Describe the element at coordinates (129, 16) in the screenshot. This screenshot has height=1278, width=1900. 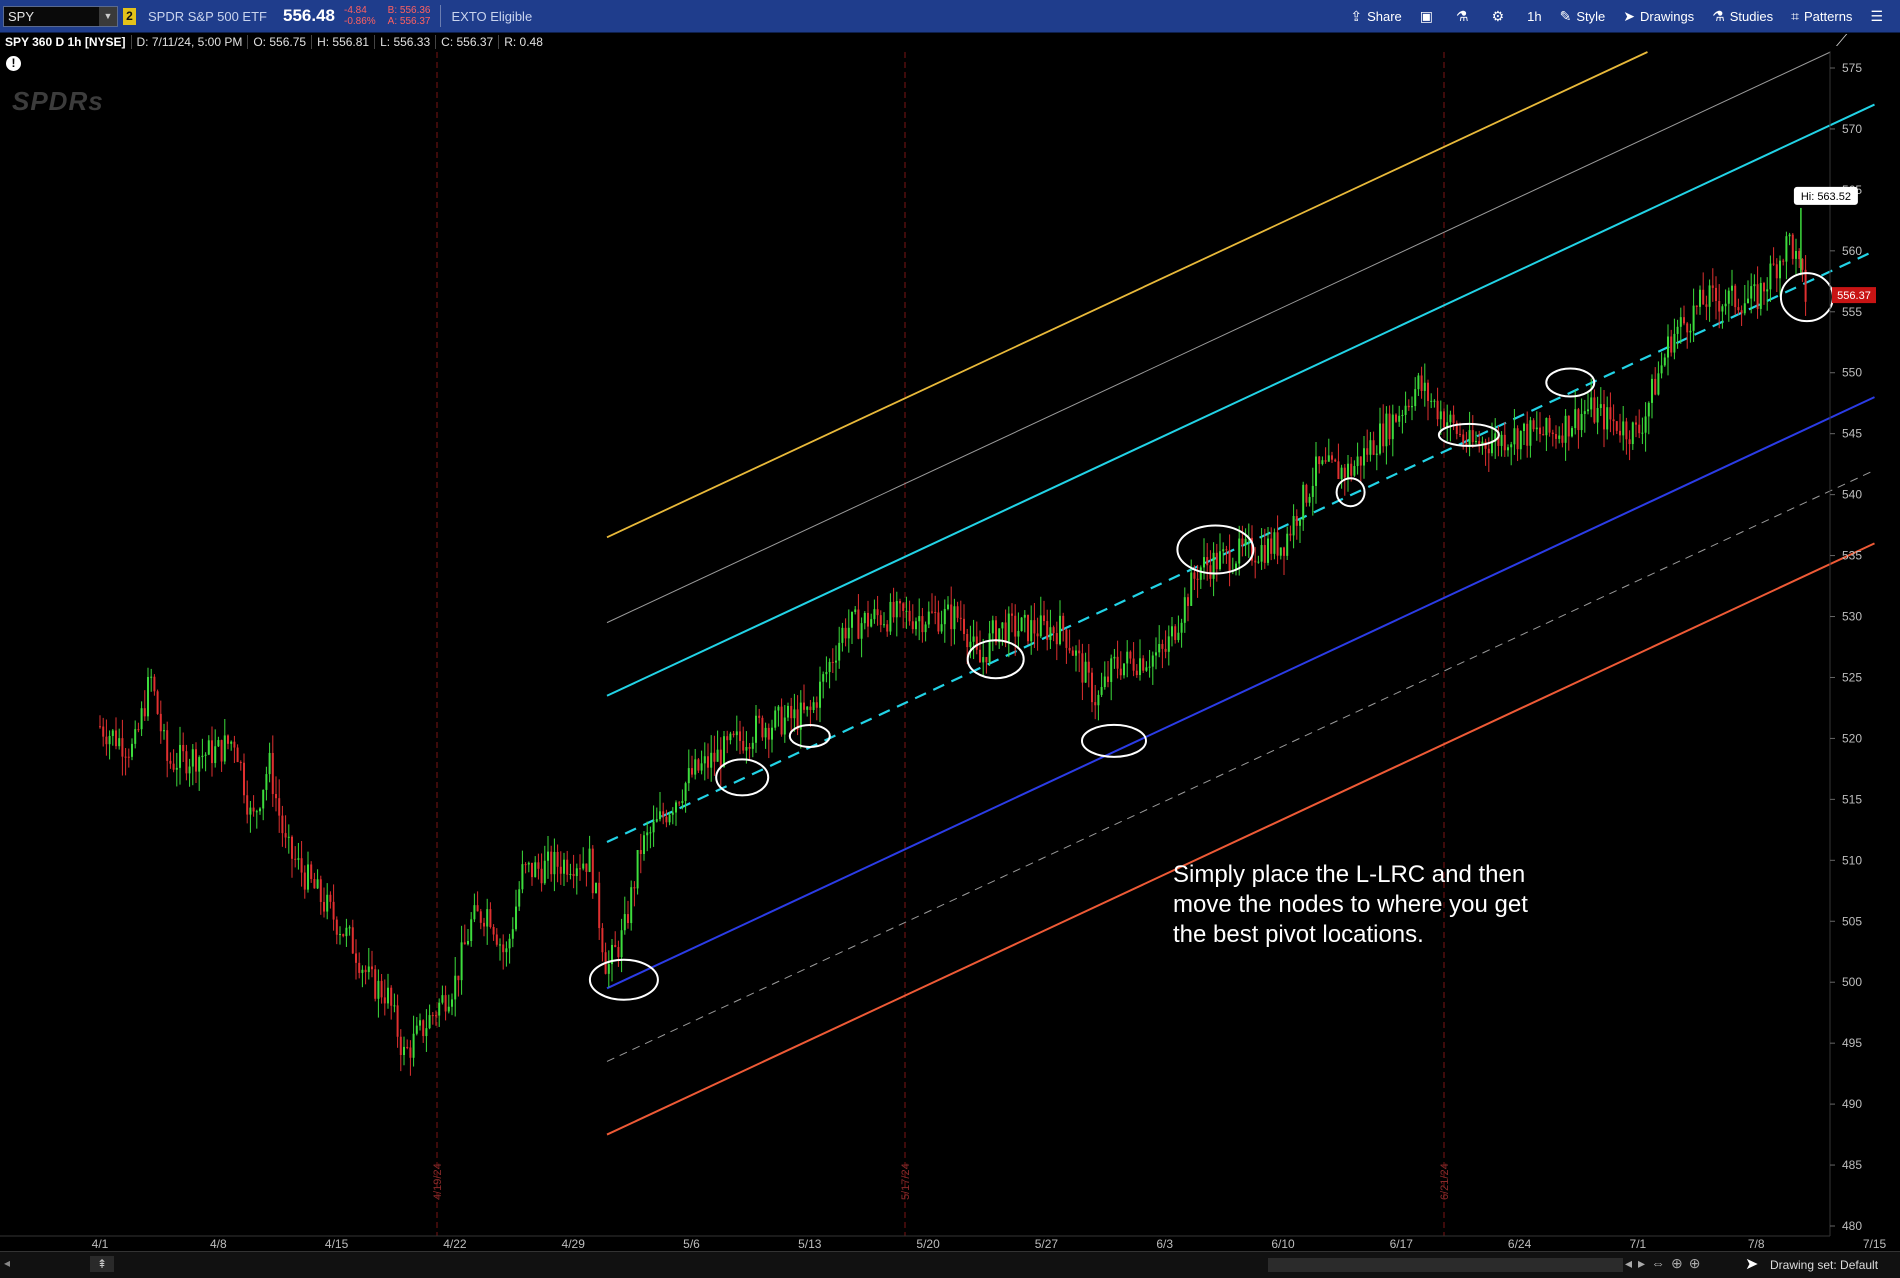
I see `link-group-badge: 2` at that location.